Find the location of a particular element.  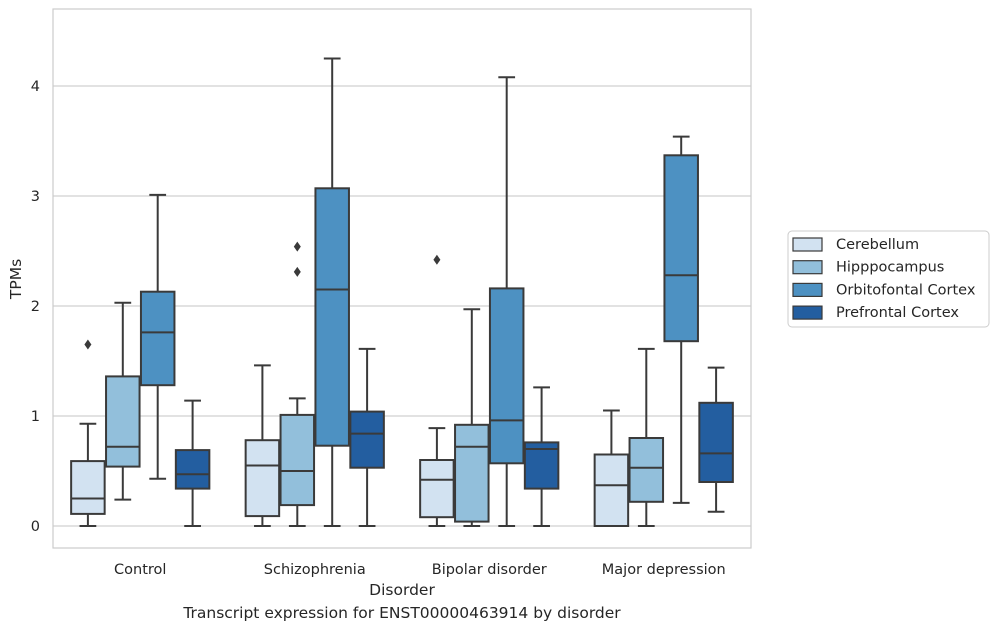

y-axis-ticks: 0 1 2 3 4 is located at coordinates (35, 307).